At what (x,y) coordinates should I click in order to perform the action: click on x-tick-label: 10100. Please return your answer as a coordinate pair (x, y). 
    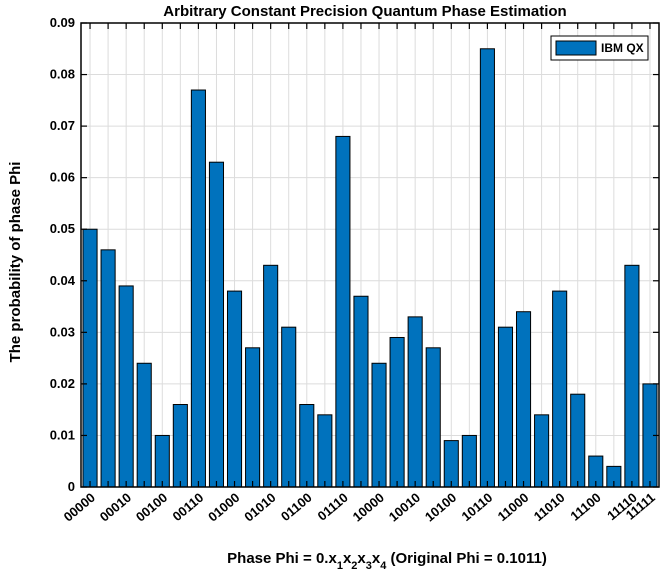
    Looking at the image, I should click on (440, 507).